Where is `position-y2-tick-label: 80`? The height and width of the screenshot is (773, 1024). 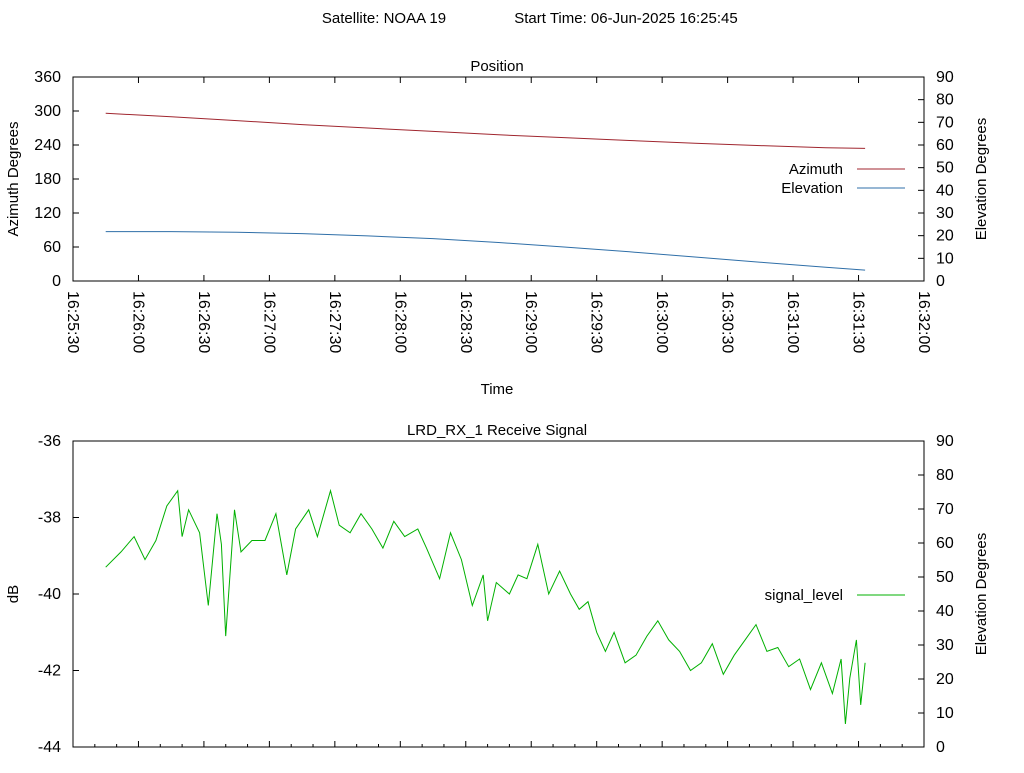 position-y2-tick-label: 80 is located at coordinates (945, 100).